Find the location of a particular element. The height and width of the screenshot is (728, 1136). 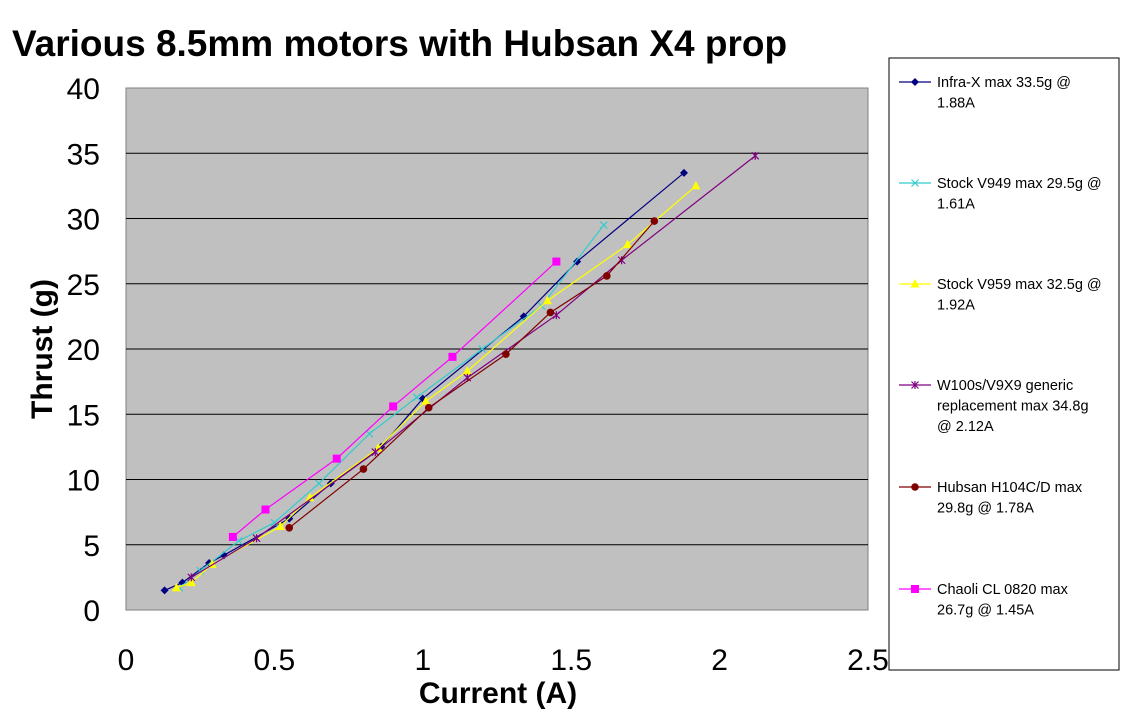

y-tick-label: 5 is located at coordinates (91, 546).